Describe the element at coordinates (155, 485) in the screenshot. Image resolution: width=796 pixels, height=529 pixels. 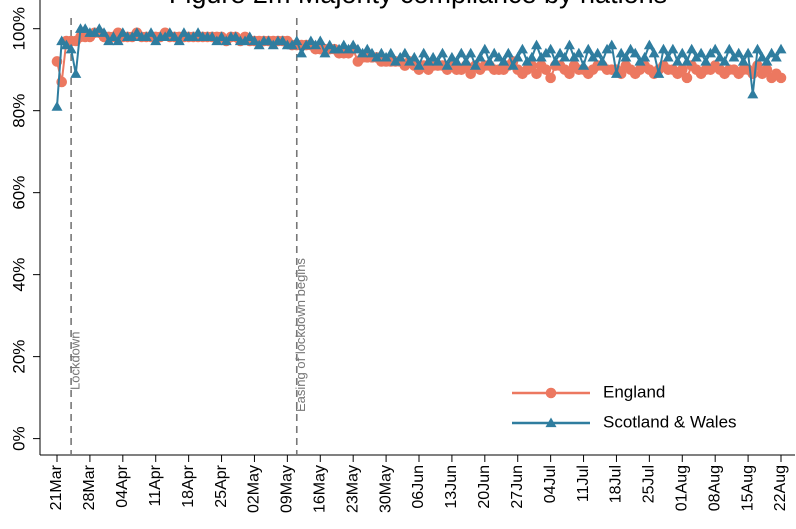
I see `x-tick-label: 11Apr` at that location.